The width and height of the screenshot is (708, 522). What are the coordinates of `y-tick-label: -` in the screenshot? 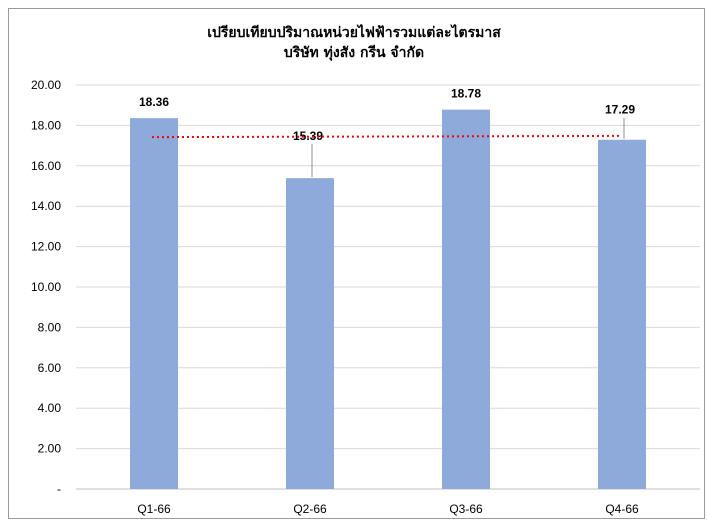 It's located at (59, 489).